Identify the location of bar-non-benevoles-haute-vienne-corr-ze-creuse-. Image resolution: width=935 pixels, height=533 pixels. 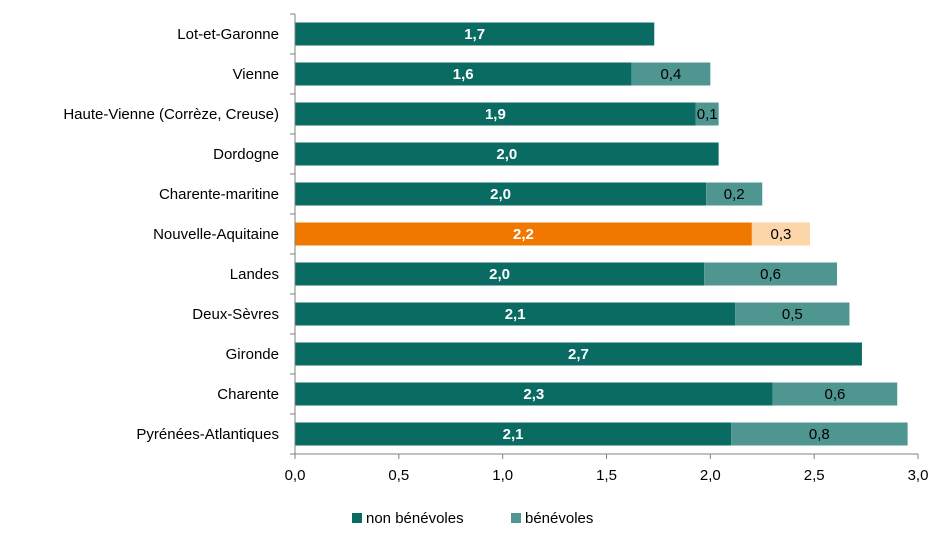
(495, 114).